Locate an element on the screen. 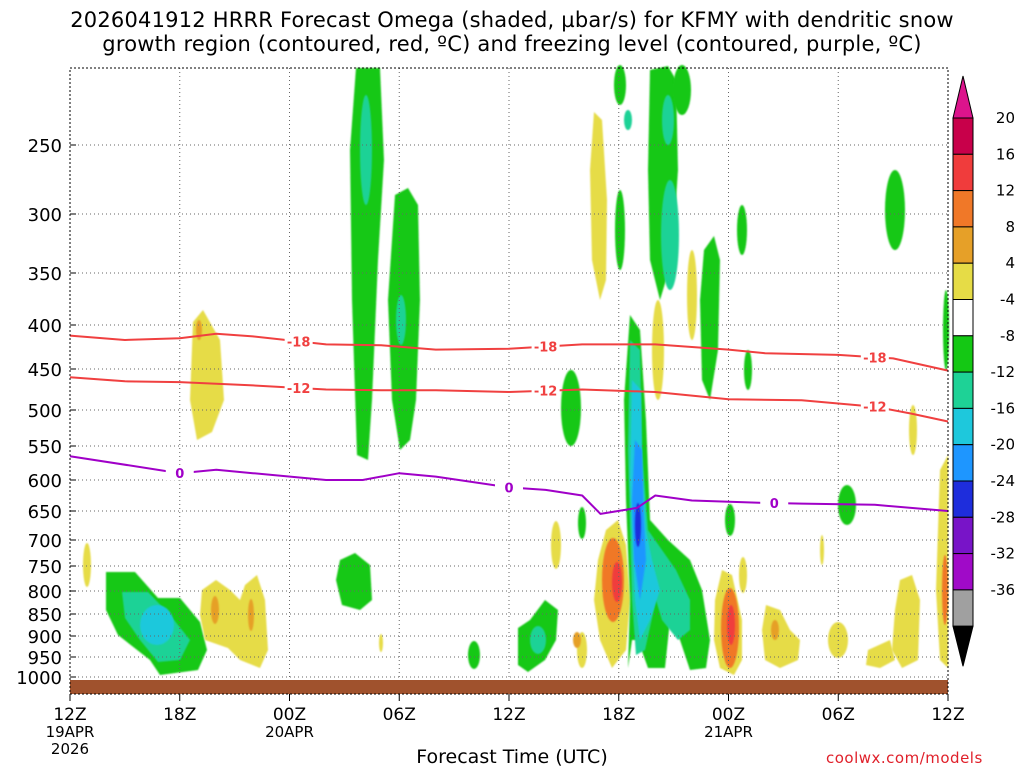 This screenshot has width=1024, height=768. y-tick-label: 600 is located at coordinates (45, 481).